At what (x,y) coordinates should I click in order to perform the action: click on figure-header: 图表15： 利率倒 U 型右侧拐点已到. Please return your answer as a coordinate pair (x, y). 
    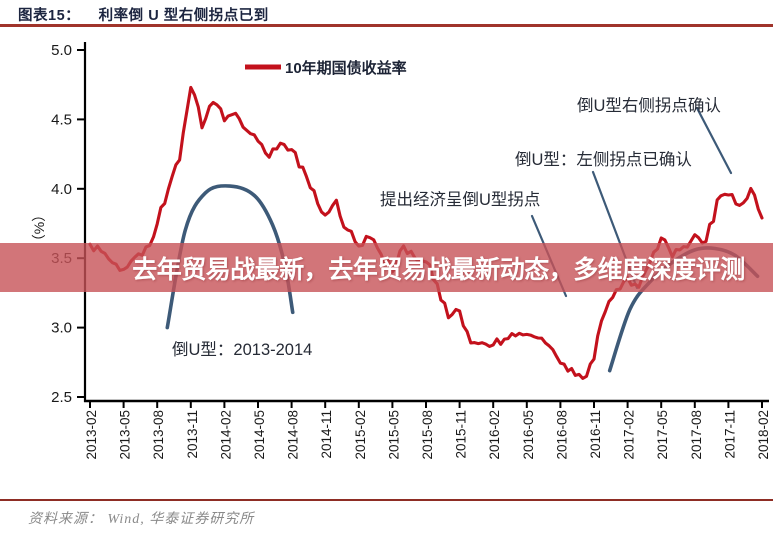
    Looking at the image, I should click on (143, 14).